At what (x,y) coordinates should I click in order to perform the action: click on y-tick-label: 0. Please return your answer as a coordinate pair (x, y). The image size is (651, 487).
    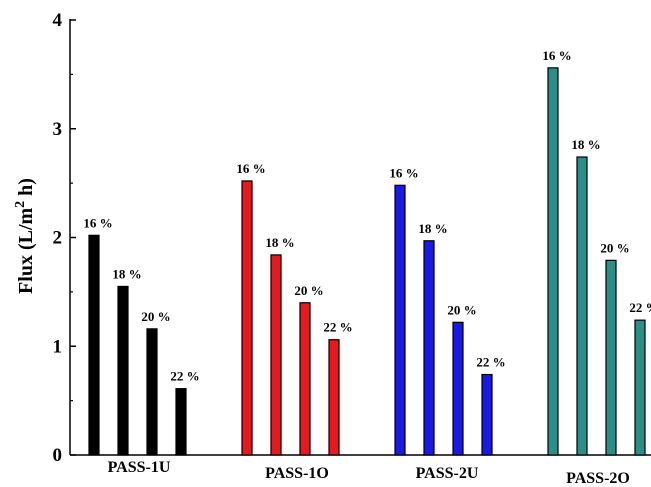
    Looking at the image, I should click on (58, 455).